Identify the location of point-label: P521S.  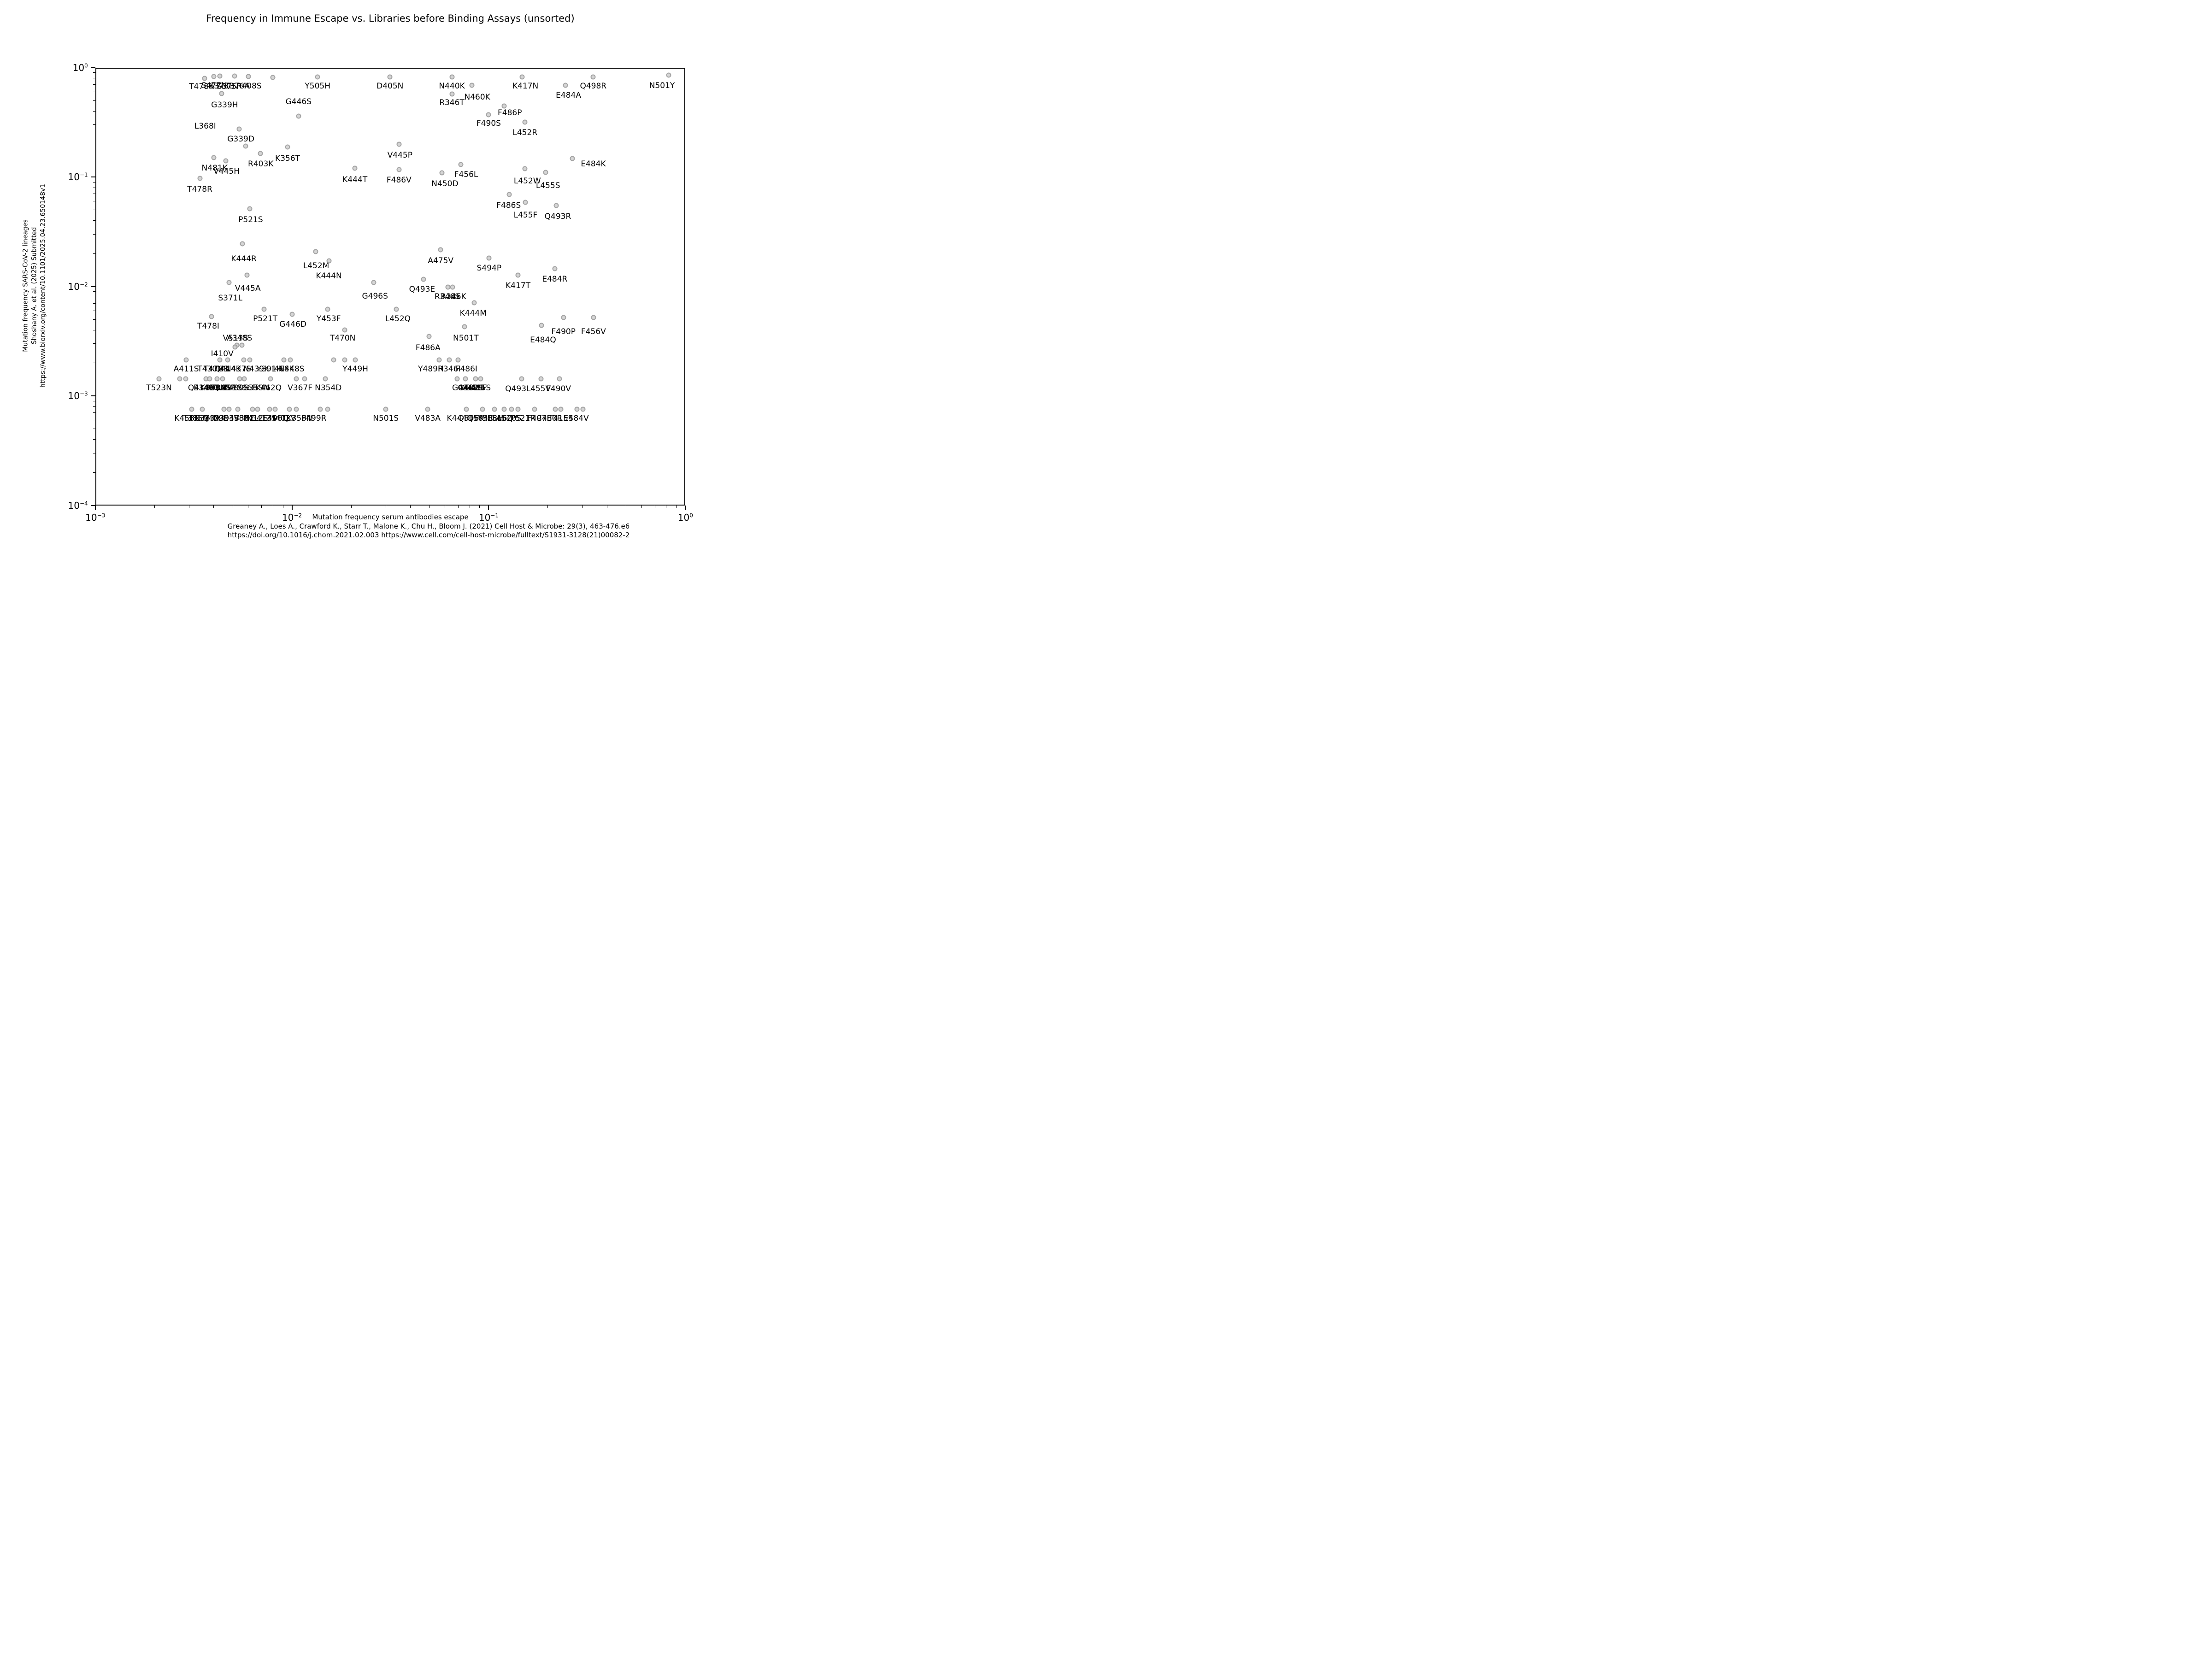
(250, 219).